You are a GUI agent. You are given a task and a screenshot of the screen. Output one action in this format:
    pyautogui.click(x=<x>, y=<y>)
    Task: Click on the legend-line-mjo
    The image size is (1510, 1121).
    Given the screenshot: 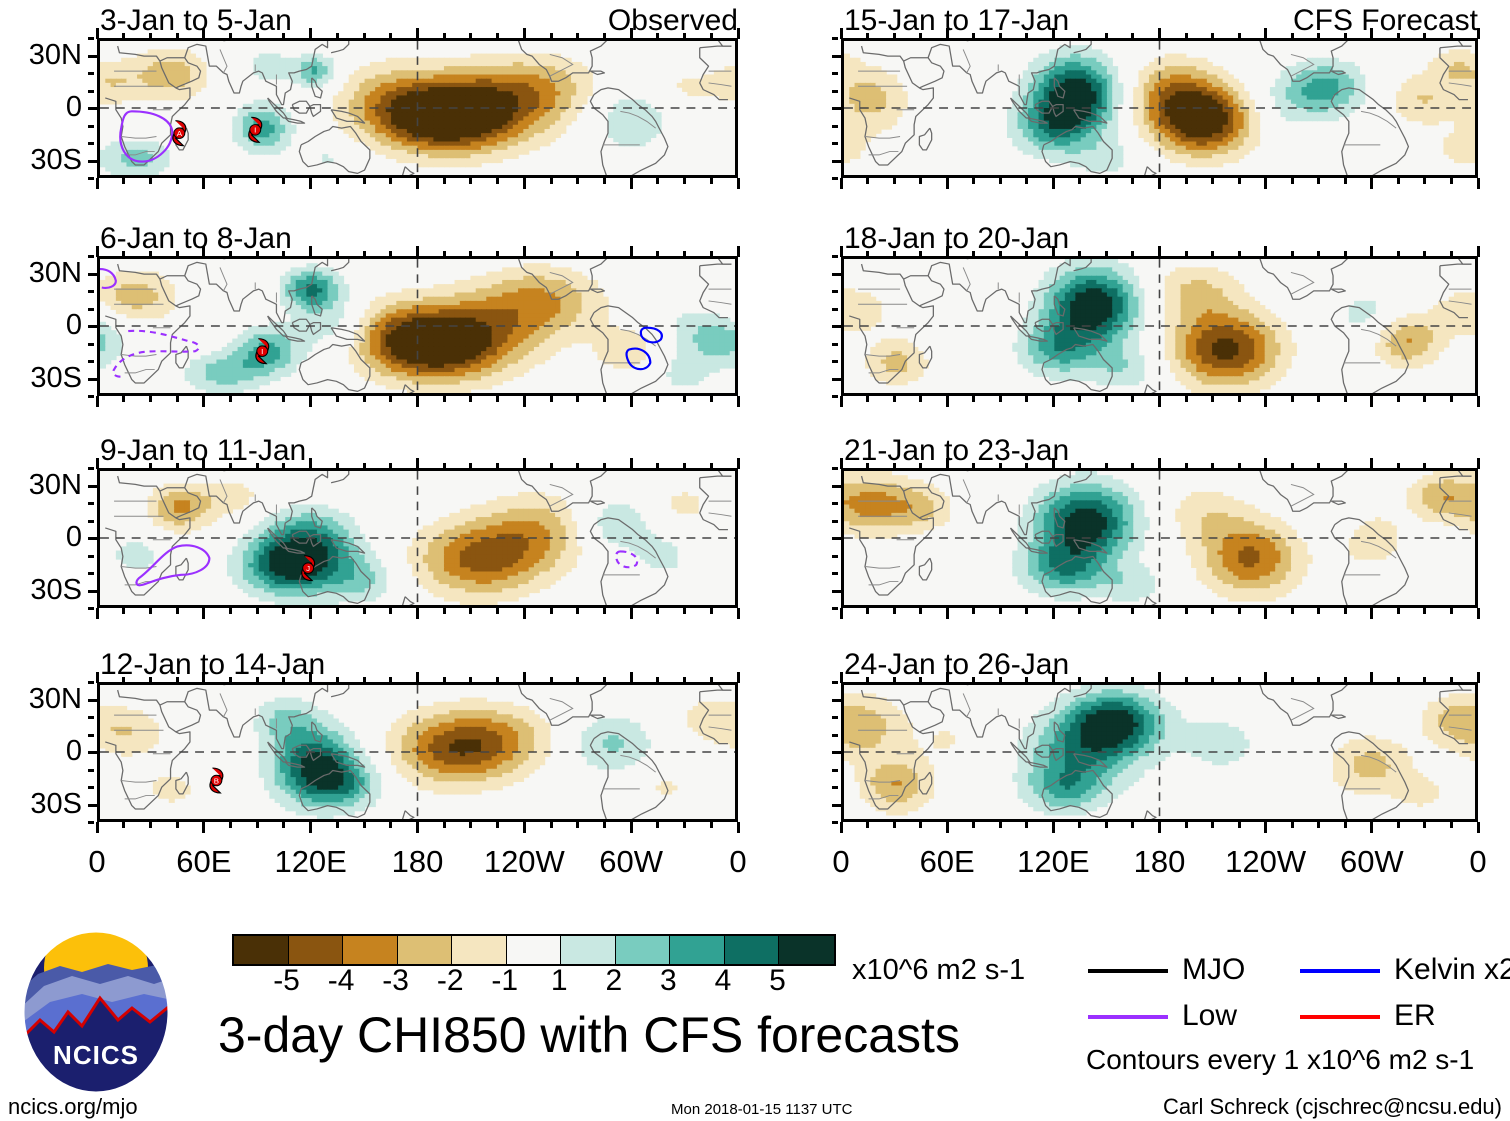 What is the action you would take?
    pyautogui.click(x=1128, y=971)
    